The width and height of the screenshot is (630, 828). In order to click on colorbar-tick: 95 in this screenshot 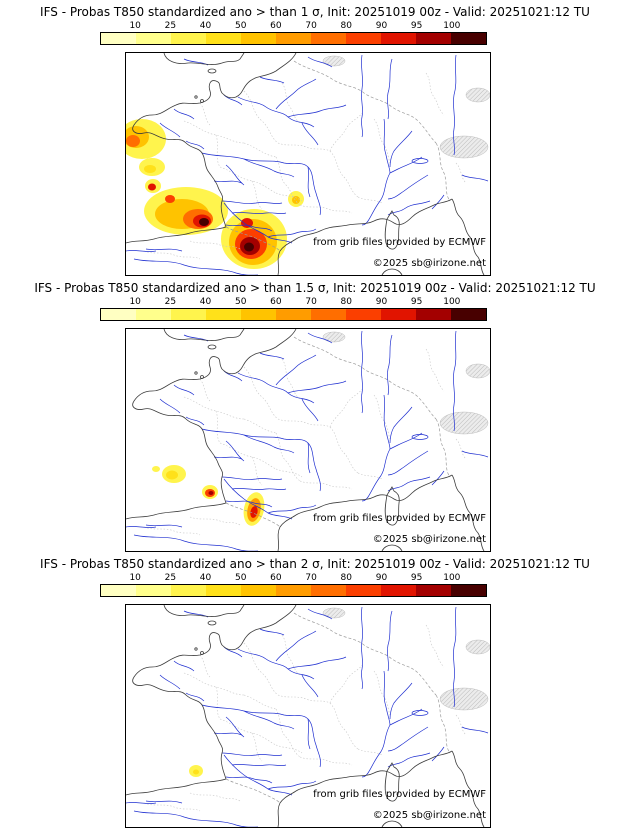, I will do `click(416, 578)`.